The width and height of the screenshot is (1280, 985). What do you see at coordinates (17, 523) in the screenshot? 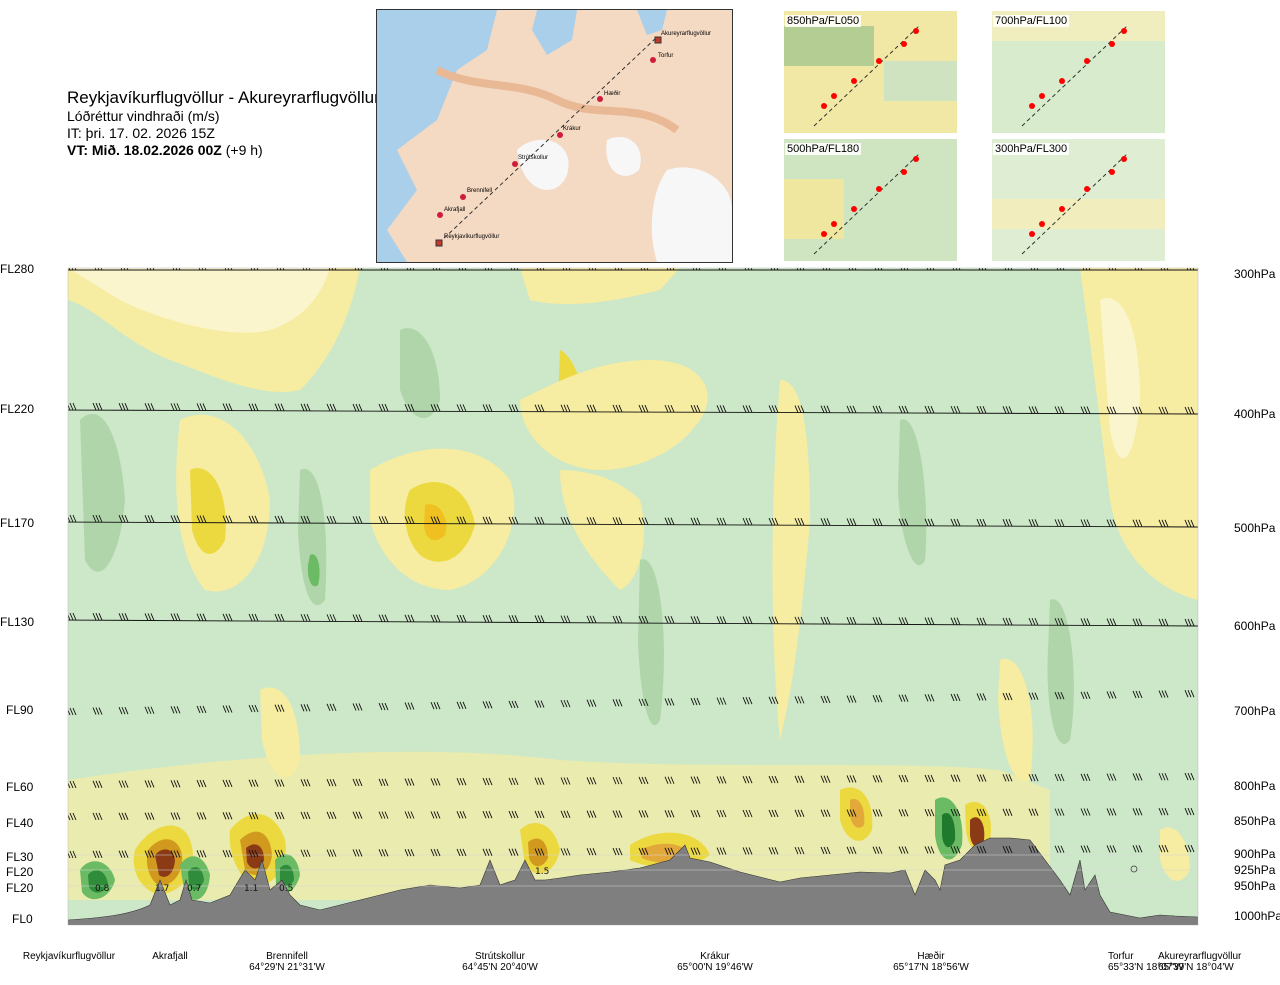
I see `left-level-label: FL170` at bounding box center [17, 523].